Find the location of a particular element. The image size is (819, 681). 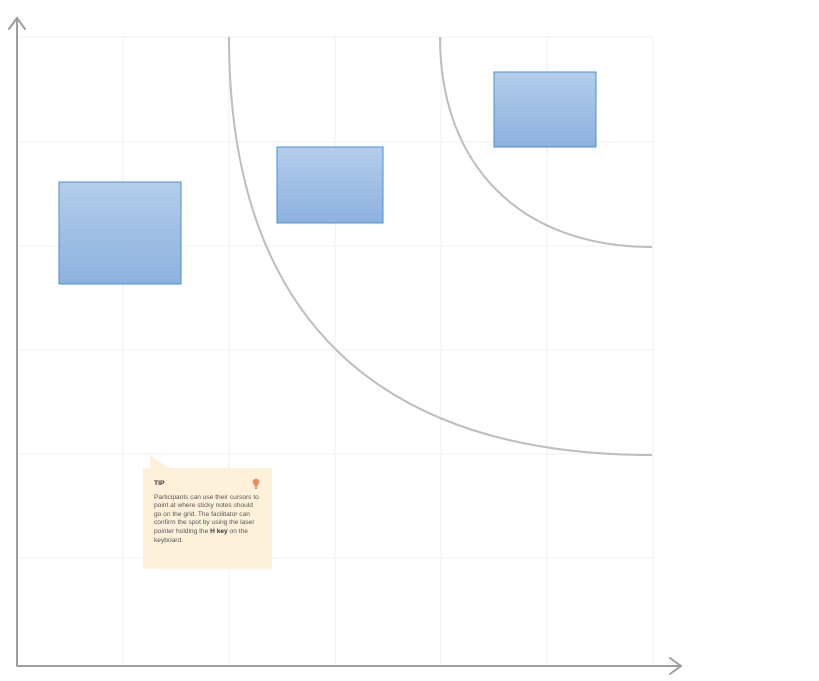

tip-key: H key is located at coordinates (219, 531).